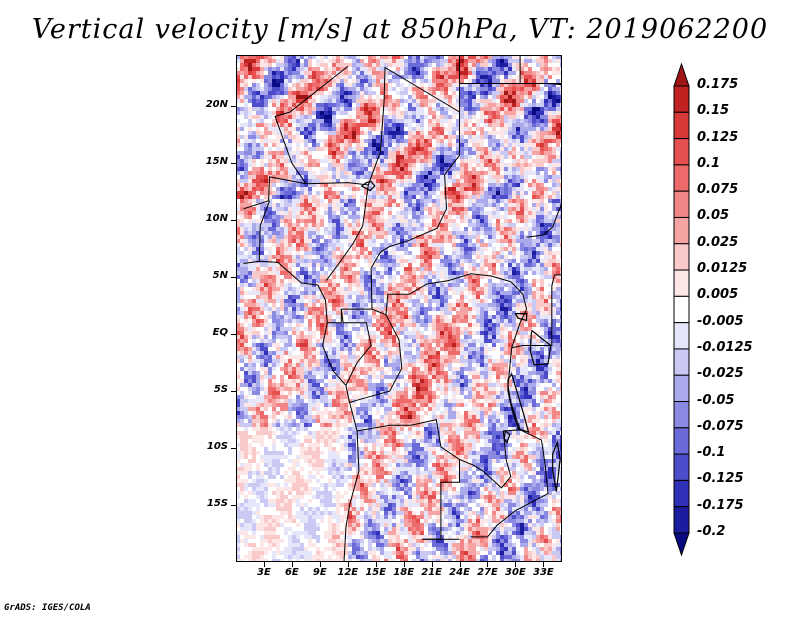  Describe the element at coordinates (217, 447) in the screenshot. I see `lat-tick-label: 10S` at that location.